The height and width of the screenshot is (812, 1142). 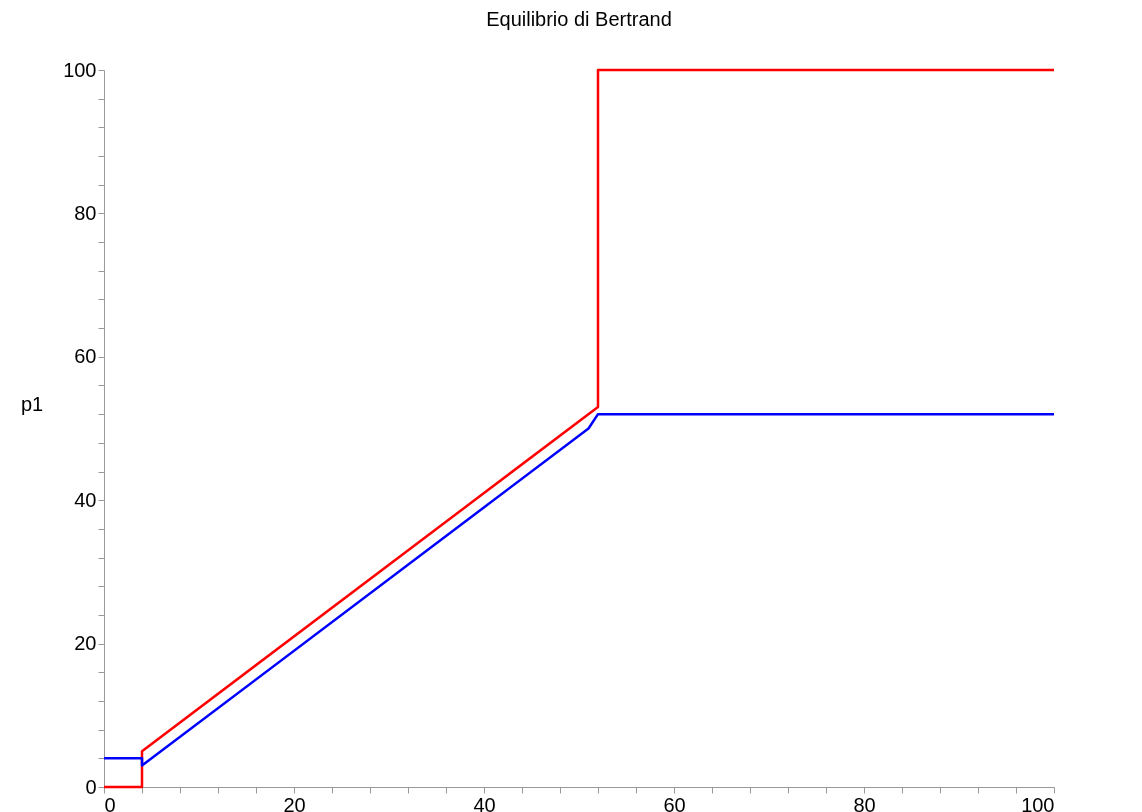 What do you see at coordinates (91, 786) in the screenshot?
I see `y-tick-label: 0` at bounding box center [91, 786].